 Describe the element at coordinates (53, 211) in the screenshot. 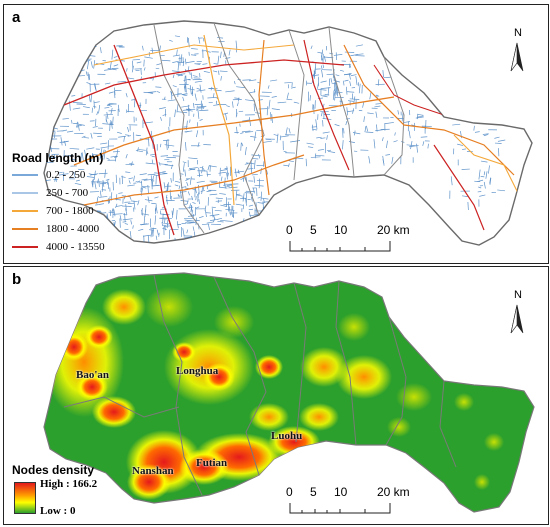

I see `legend-item: 700 - 1800` at that location.